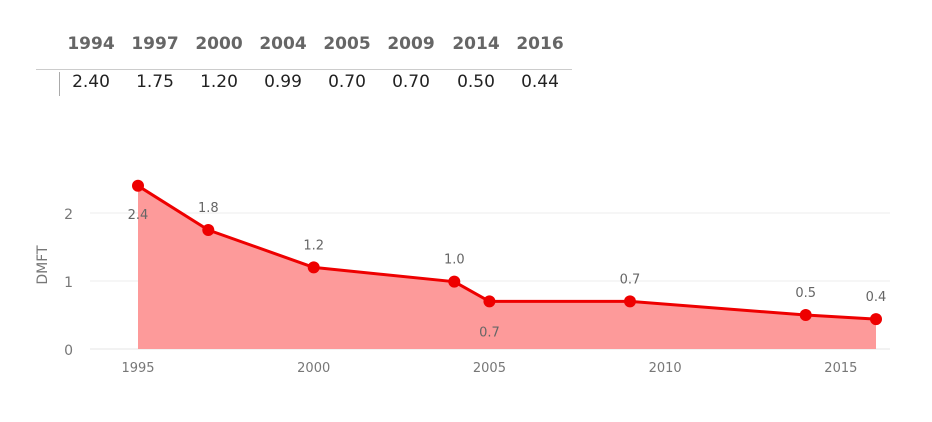 The height and width of the screenshot is (422, 932). Describe the element at coordinates (219, 82) in the screenshot. I see `table-value-cell: 1.20` at that location.